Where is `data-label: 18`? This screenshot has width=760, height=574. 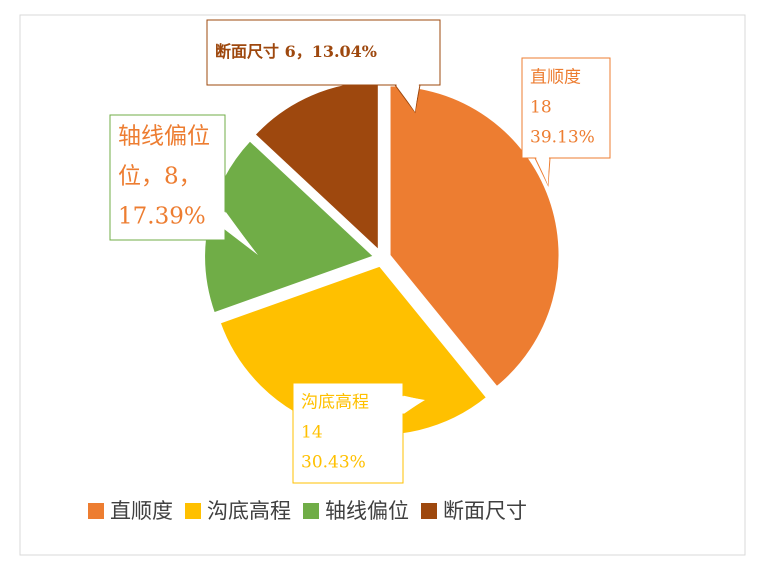
data-label: 18 is located at coordinates (541, 108).